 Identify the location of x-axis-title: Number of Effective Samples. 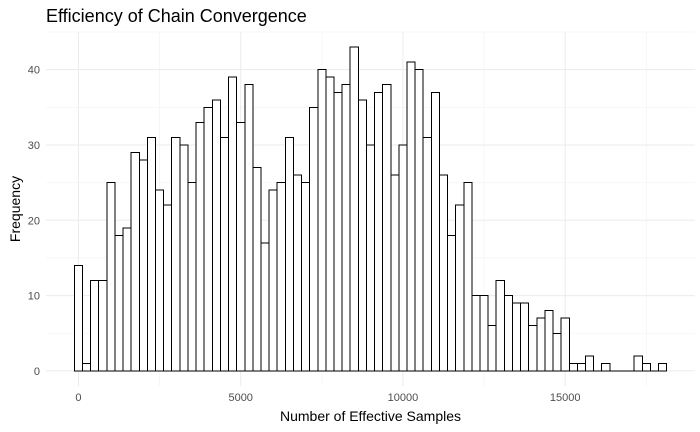
(370, 416).